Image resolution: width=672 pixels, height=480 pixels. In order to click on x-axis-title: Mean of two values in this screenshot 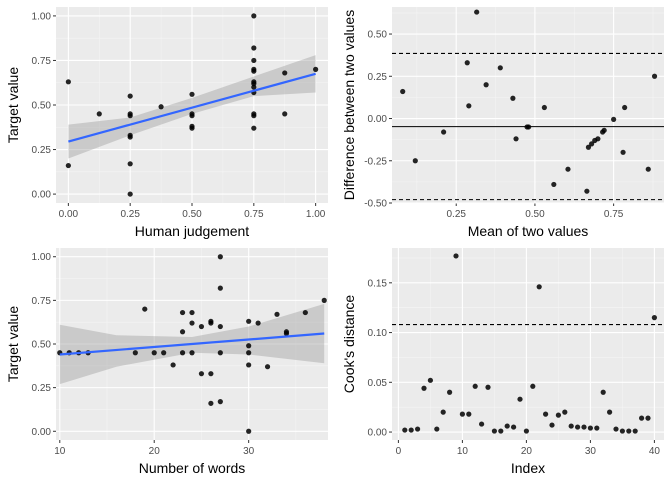, I will do `click(528, 231)`.